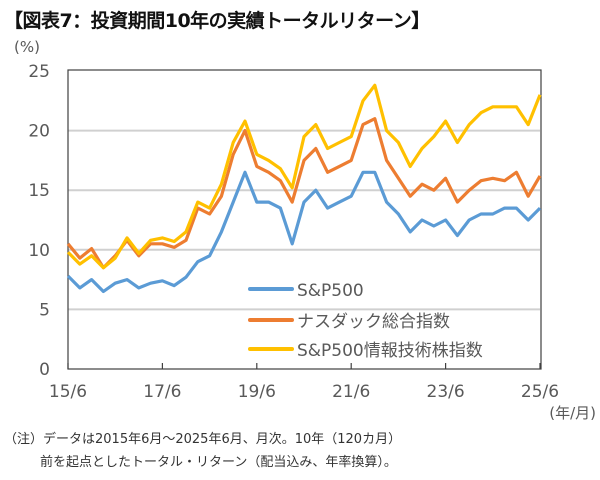  I want to click on x-tick-label: 19/6, so click(257, 392).